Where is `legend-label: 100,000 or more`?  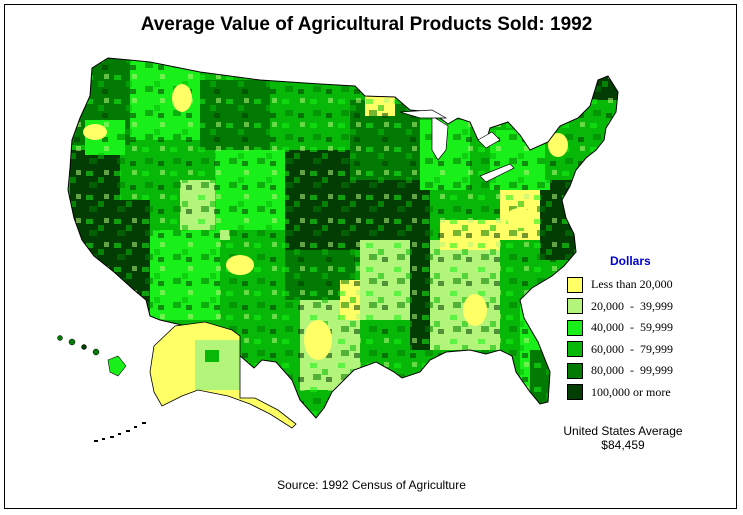
legend-label: 100,000 or more is located at coordinates (631, 391).